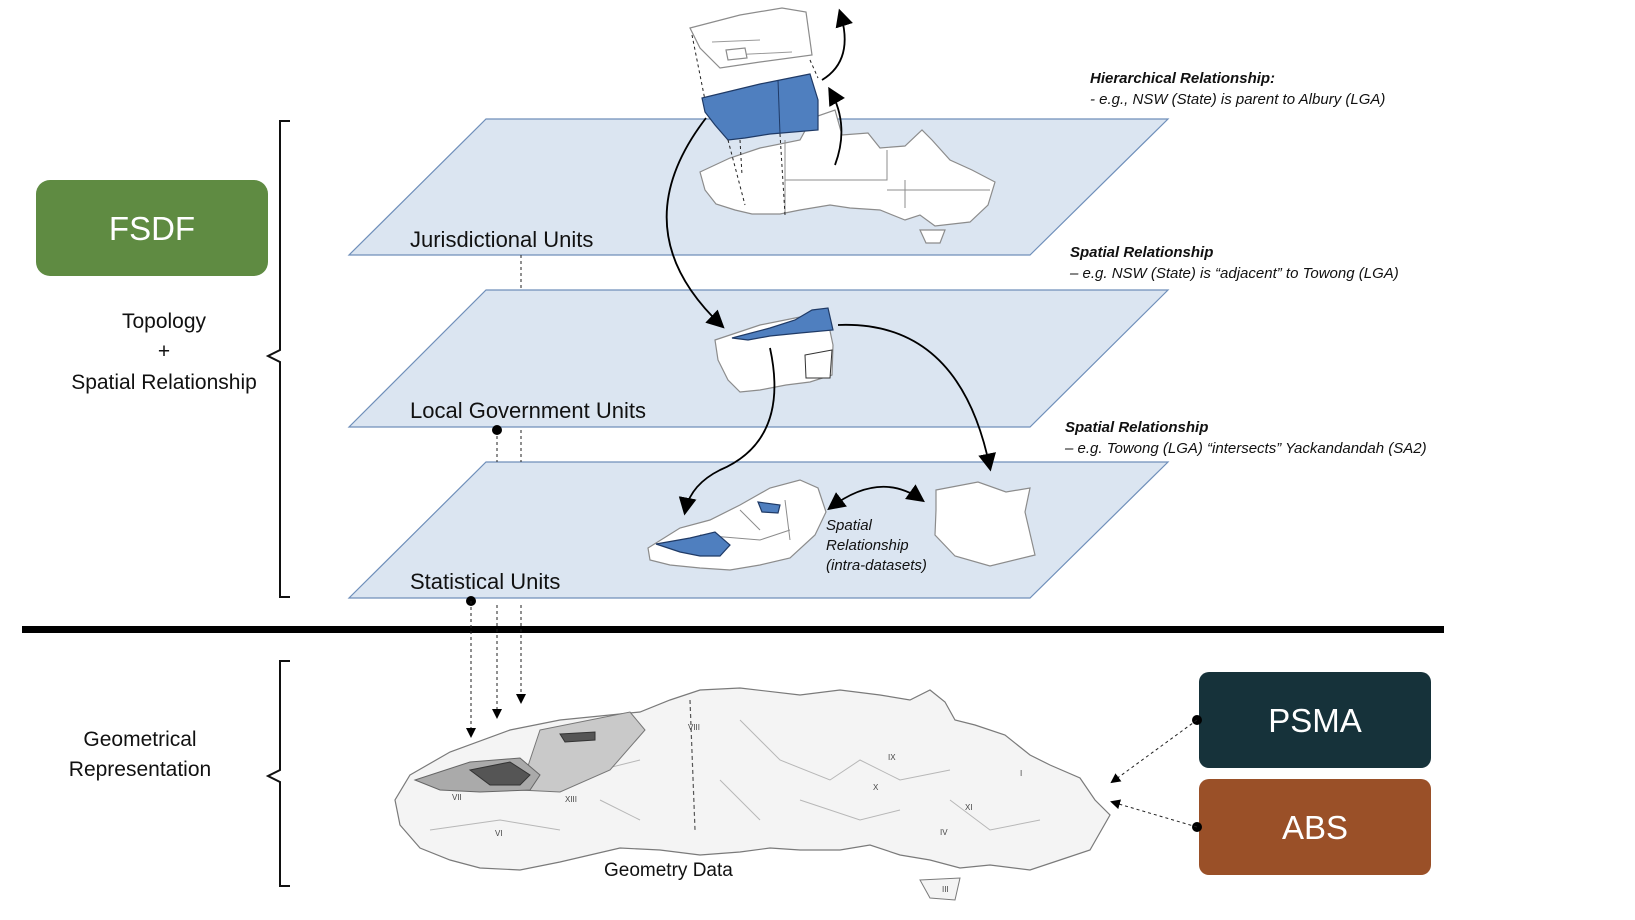 The image size is (1635, 920). I want to click on psma-box, so click(1315, 720).